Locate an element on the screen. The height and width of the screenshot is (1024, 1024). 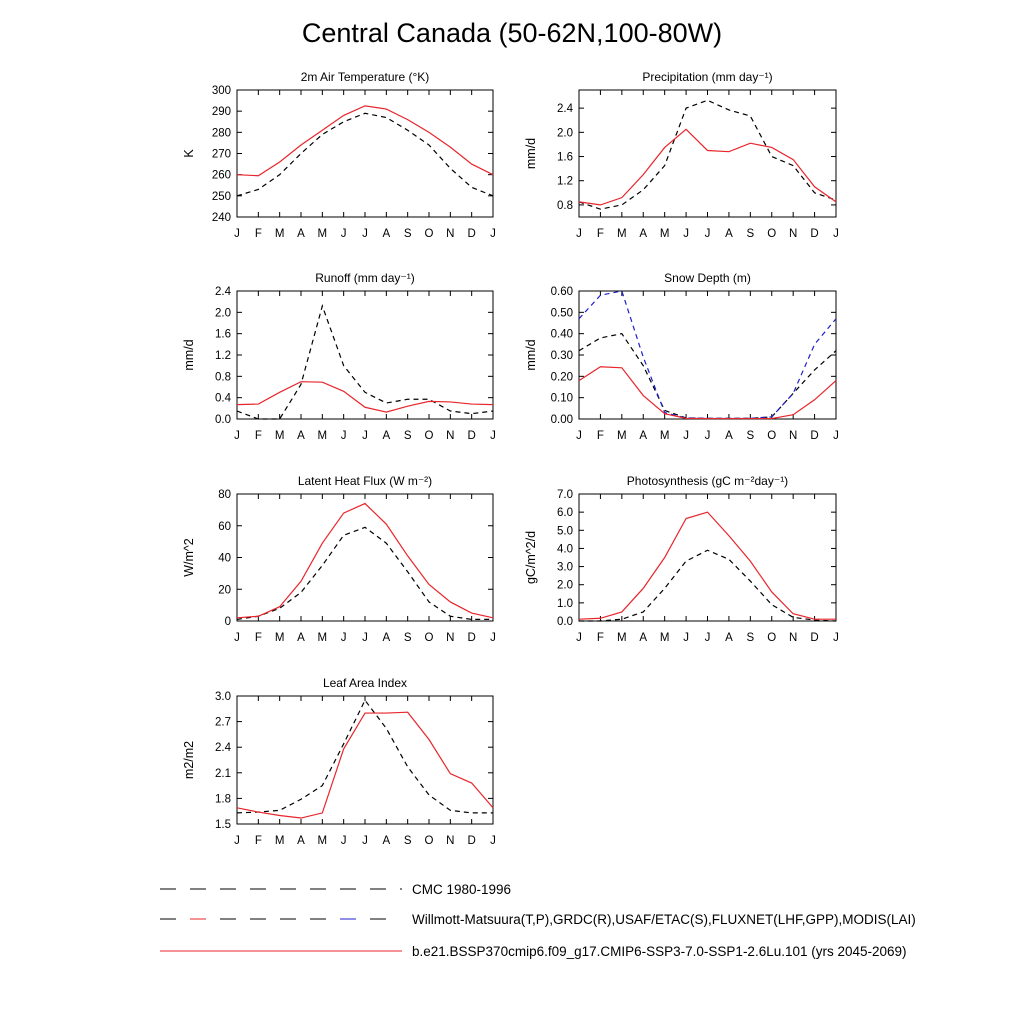
y-tick-label: 240 is located at coordinates (221, 218).